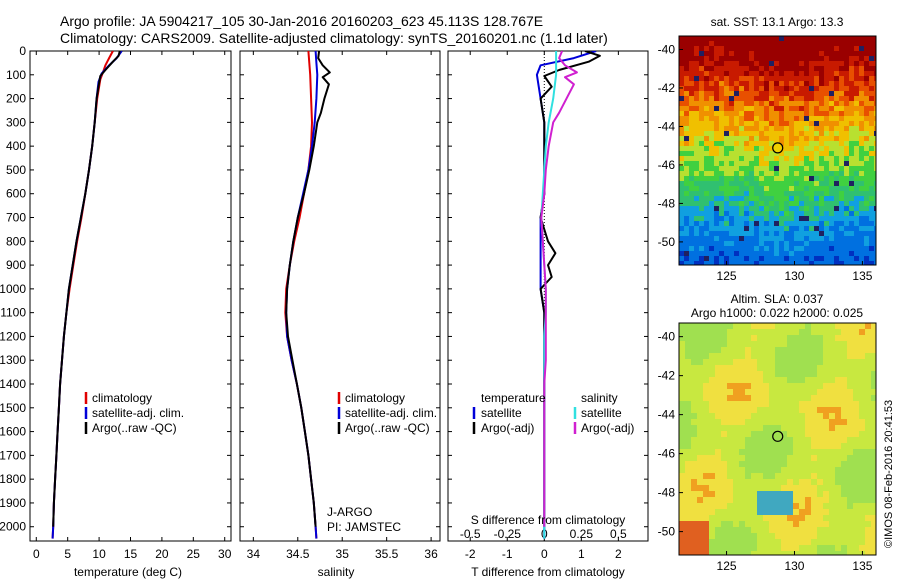 The width and height of the screenshot is (900, 580). Describe the element at coordinates (349, 512) in the screenshot. I see `program-label: J-ARGO` at that location.